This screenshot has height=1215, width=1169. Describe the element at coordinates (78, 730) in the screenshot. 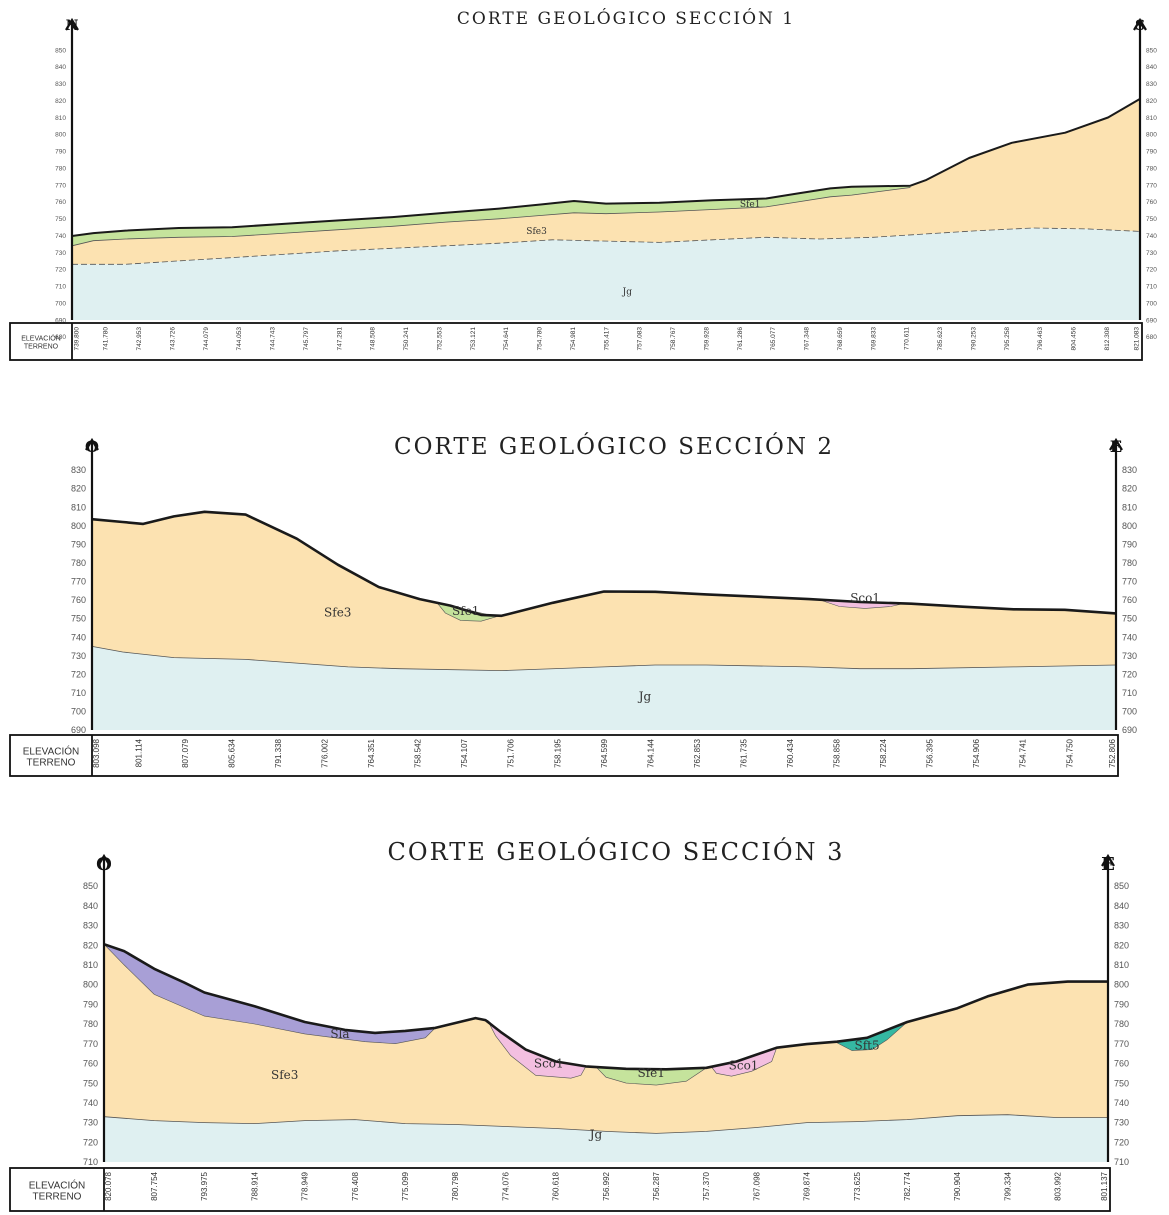

I see `tick-label-left: 690` at that location.